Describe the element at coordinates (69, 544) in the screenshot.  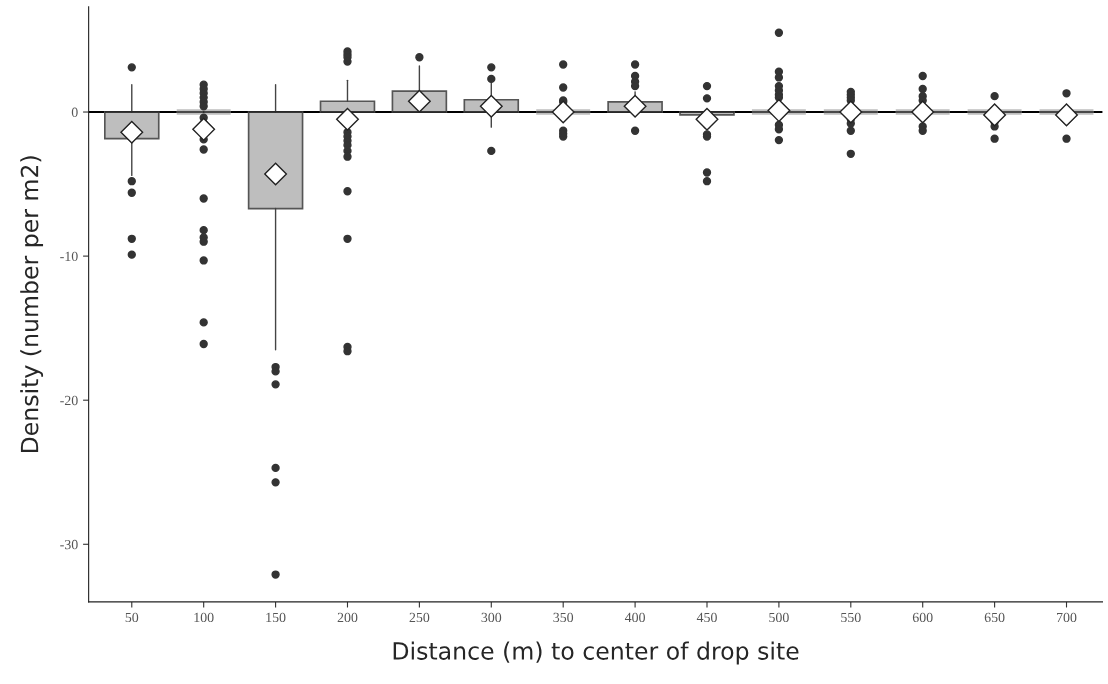
I see `y-tick-label: -30` at that location.